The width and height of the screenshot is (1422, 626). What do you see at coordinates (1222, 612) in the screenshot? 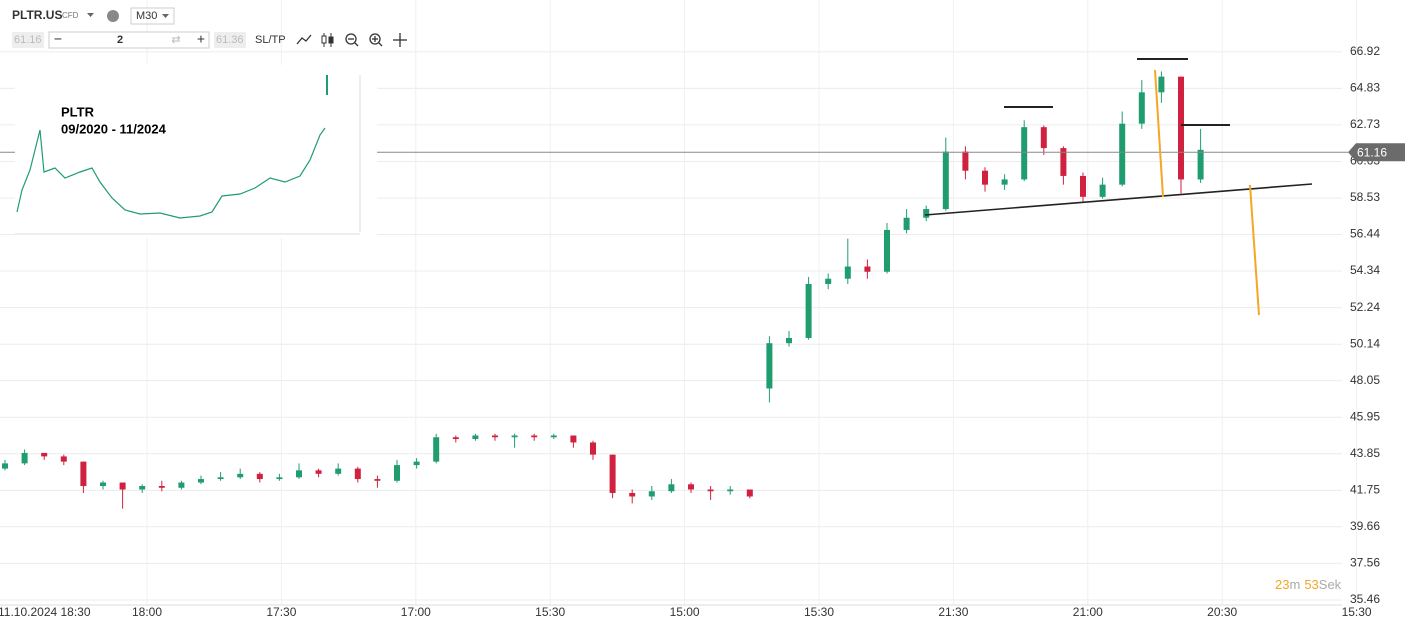
I see `x-tick-label: 20:30` at bounding box center [1222, 612].